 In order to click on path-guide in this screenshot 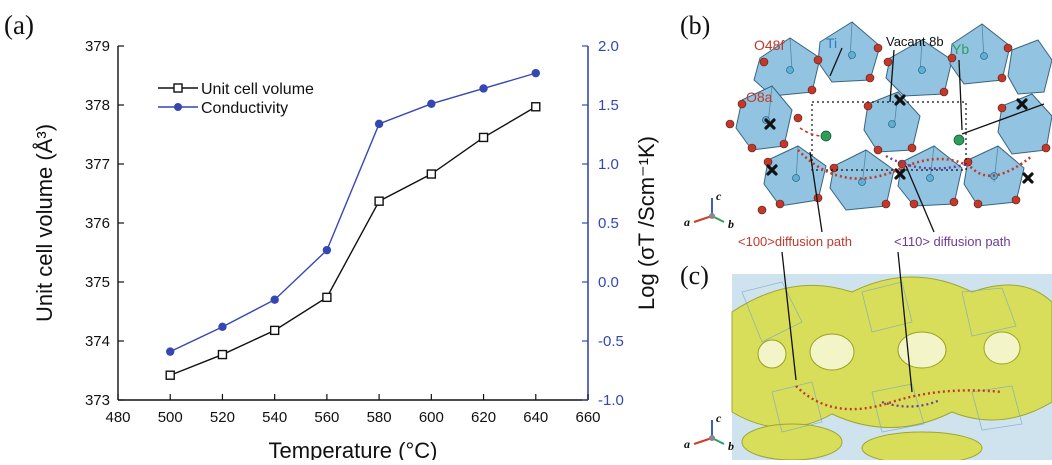, I will do `click(811, 132)`.